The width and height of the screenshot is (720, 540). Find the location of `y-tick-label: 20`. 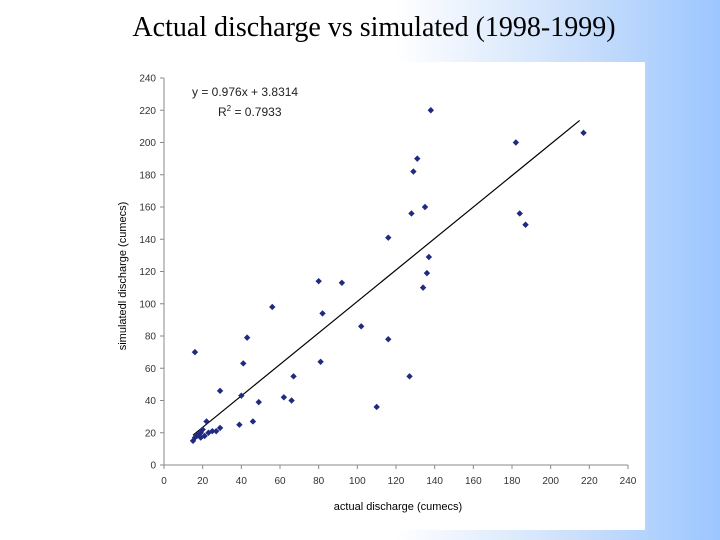

y-tick-label: 20 is located at coordinates (151, 433).